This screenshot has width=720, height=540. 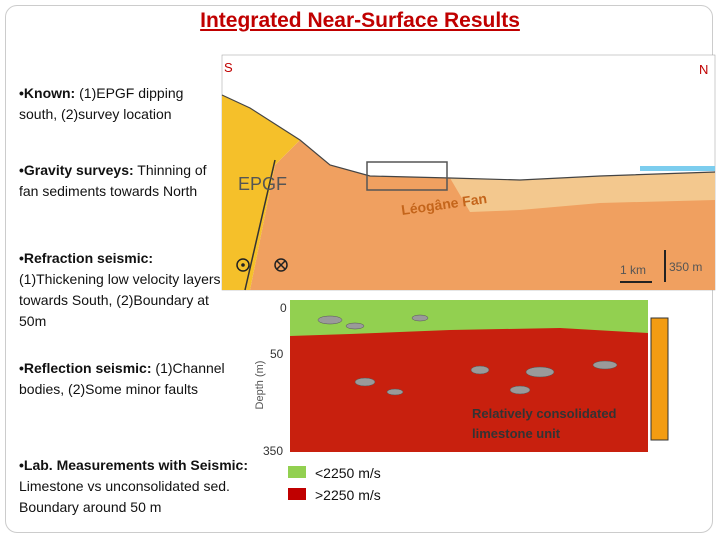 What do you see at coordinates (677, 168) in the screenshot?
I see `sea` at bounding box center [677, 168].